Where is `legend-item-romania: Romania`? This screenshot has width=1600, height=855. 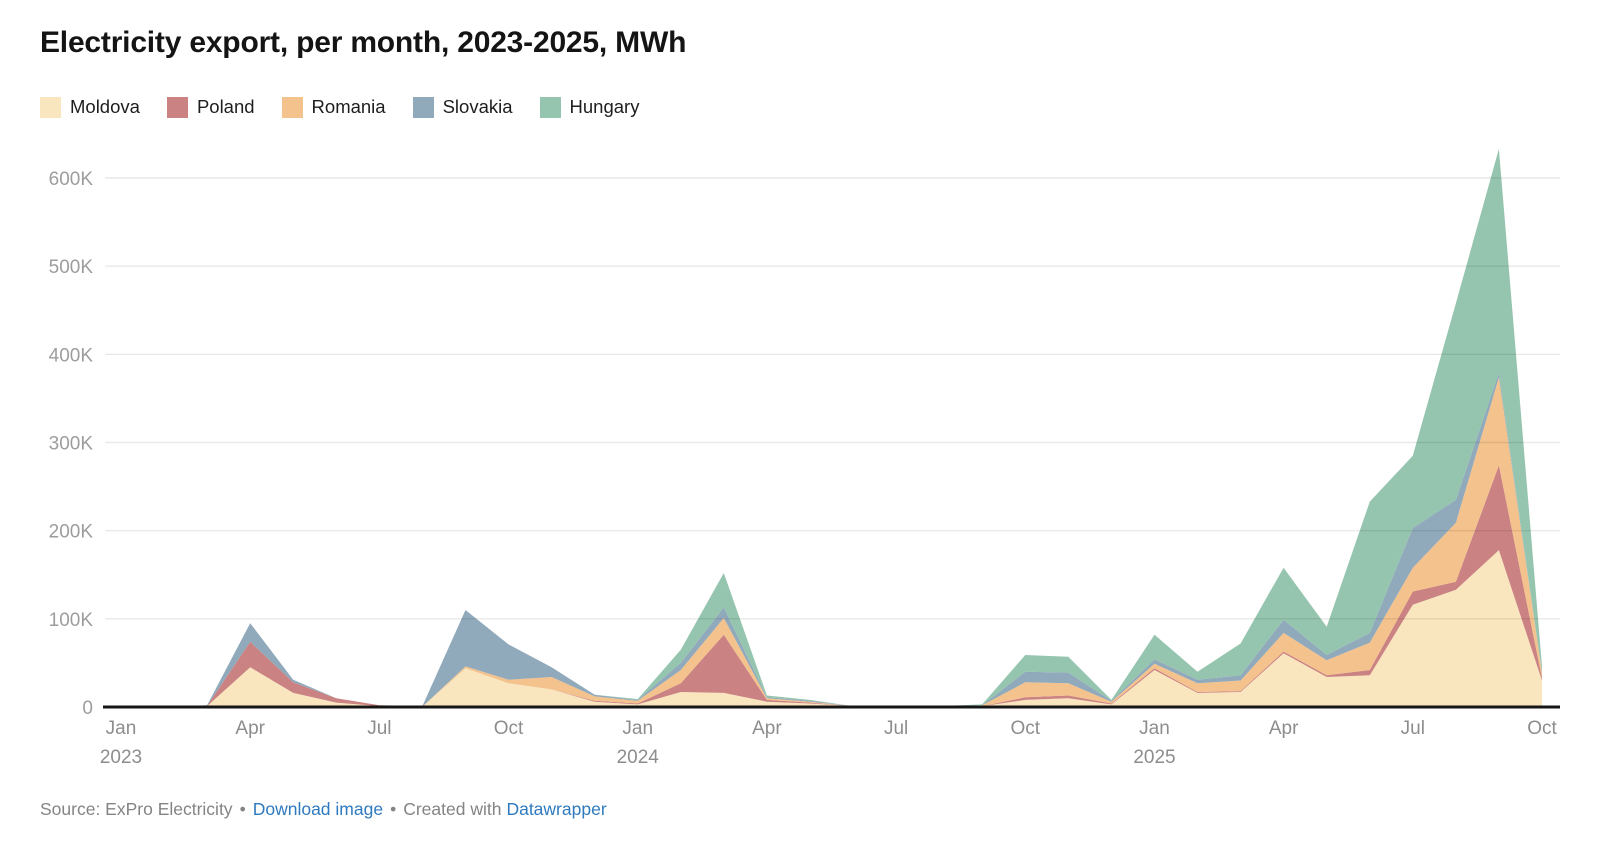
legend-item-romania: Romania is located at coordinates (333, 107).